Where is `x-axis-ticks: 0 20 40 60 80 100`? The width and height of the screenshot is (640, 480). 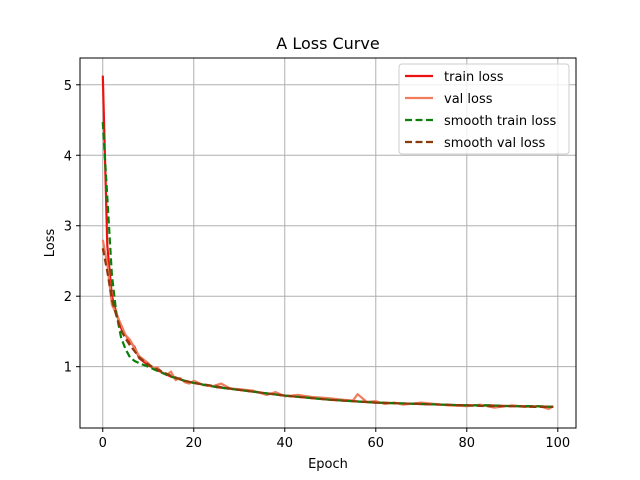
x-axis-ticks: 0 20 40 60 80 100 is located at coordinates (334, 439).